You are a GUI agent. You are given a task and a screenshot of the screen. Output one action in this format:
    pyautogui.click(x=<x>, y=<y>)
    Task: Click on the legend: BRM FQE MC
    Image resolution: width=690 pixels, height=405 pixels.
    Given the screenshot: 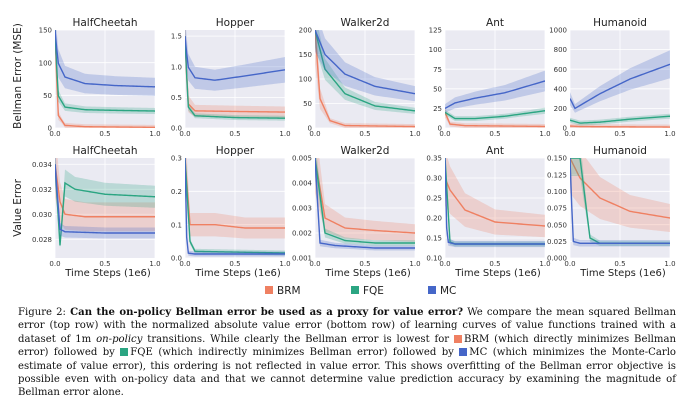 What is the action you would take?
    pyautogui.click(x=360, y=291)
    